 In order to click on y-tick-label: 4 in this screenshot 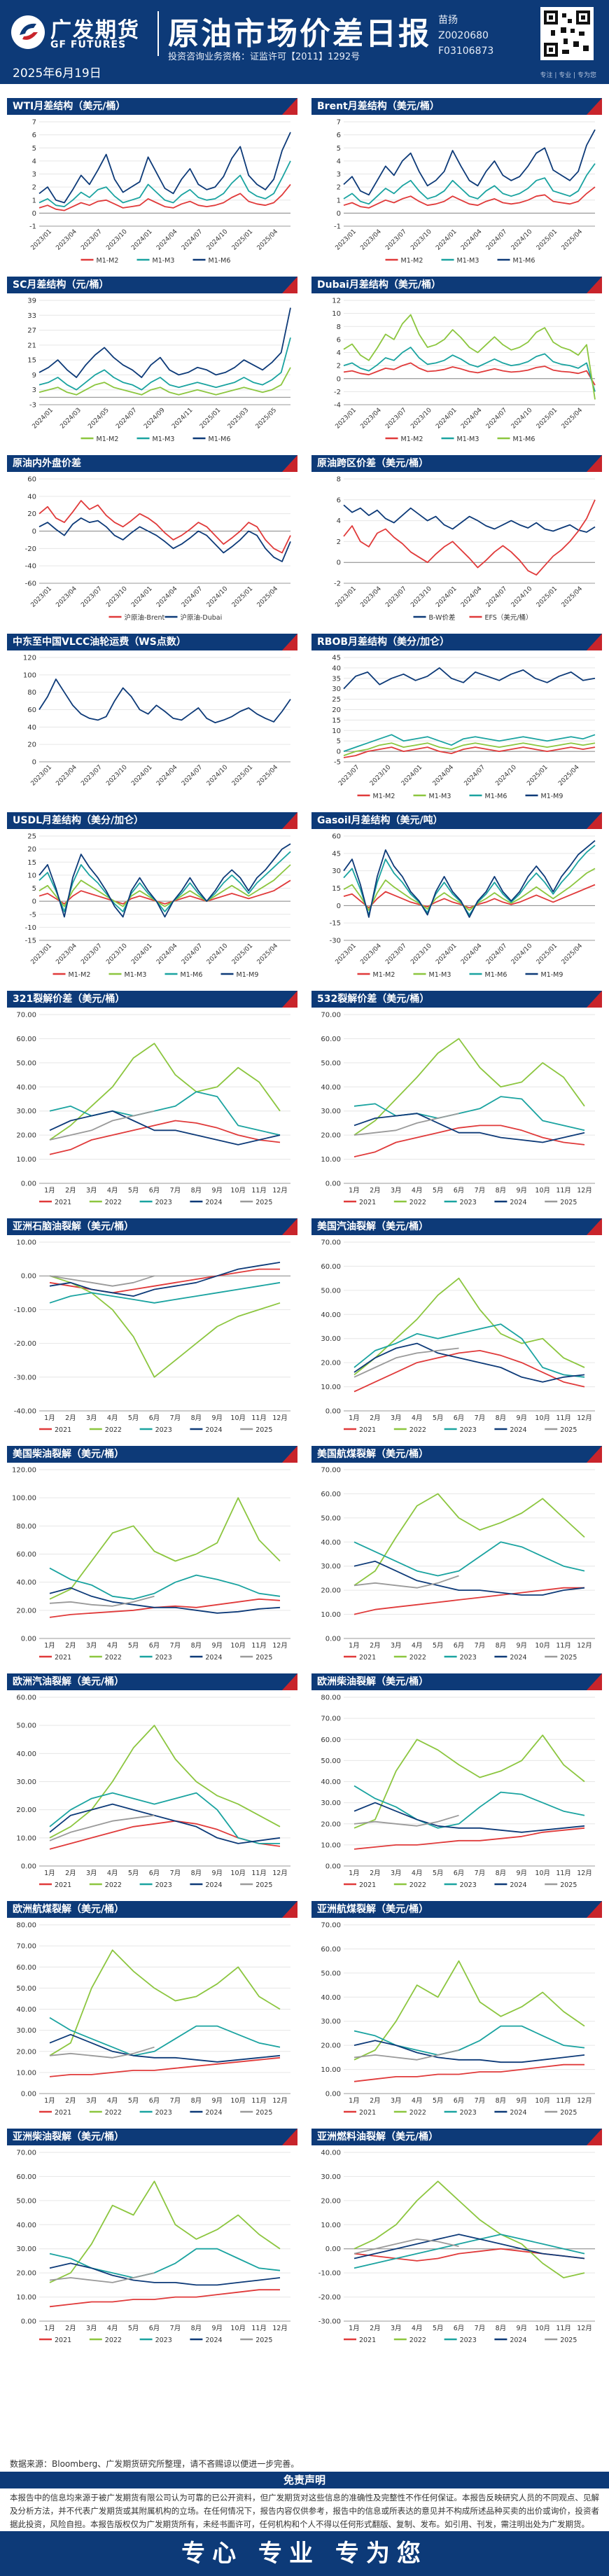, I will do `click(34, 161)`.